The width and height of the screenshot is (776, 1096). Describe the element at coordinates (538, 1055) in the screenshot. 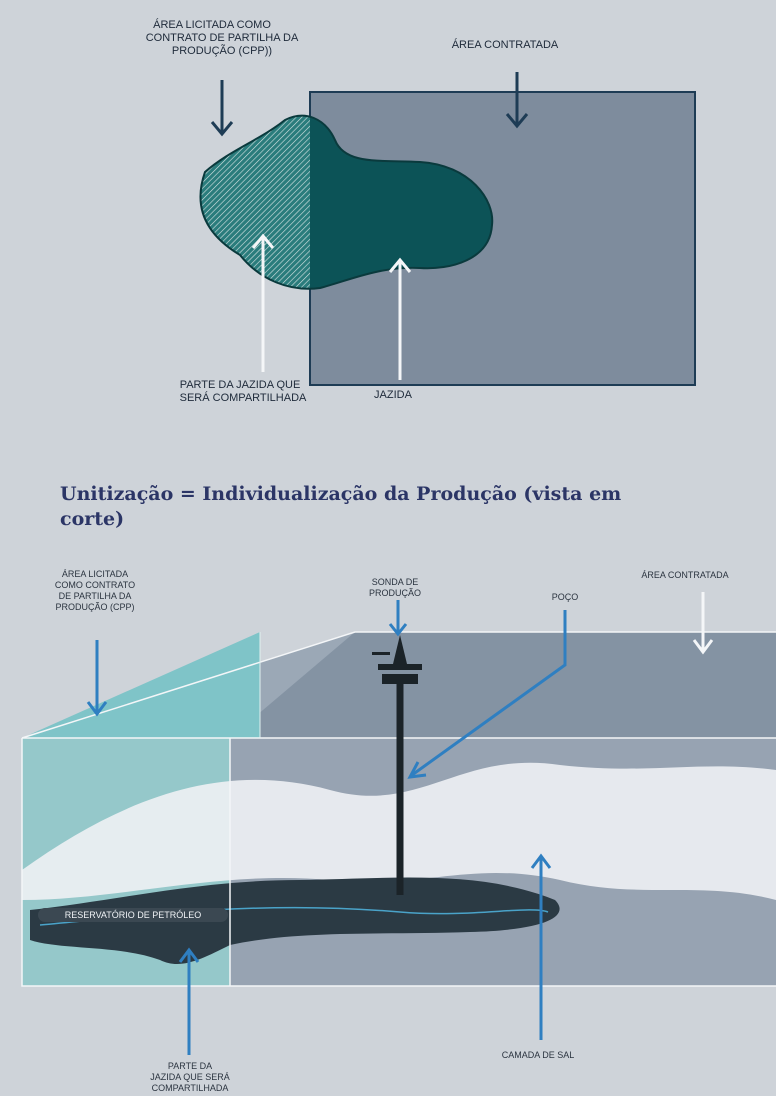

I see `label: CAMADA DE SAL` at that location.